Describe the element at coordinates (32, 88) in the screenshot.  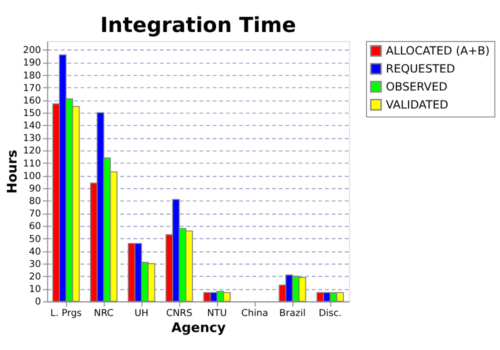
I see `y-tick-label: 170` at that location.